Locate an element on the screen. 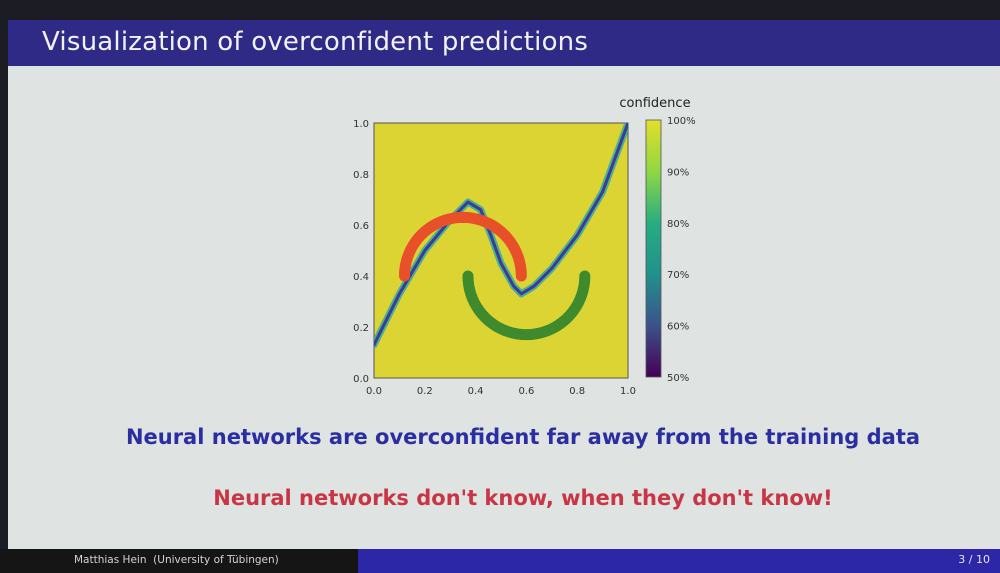  footer-affiliation: (University of Tübingen) is located at coordinates (216, 560).